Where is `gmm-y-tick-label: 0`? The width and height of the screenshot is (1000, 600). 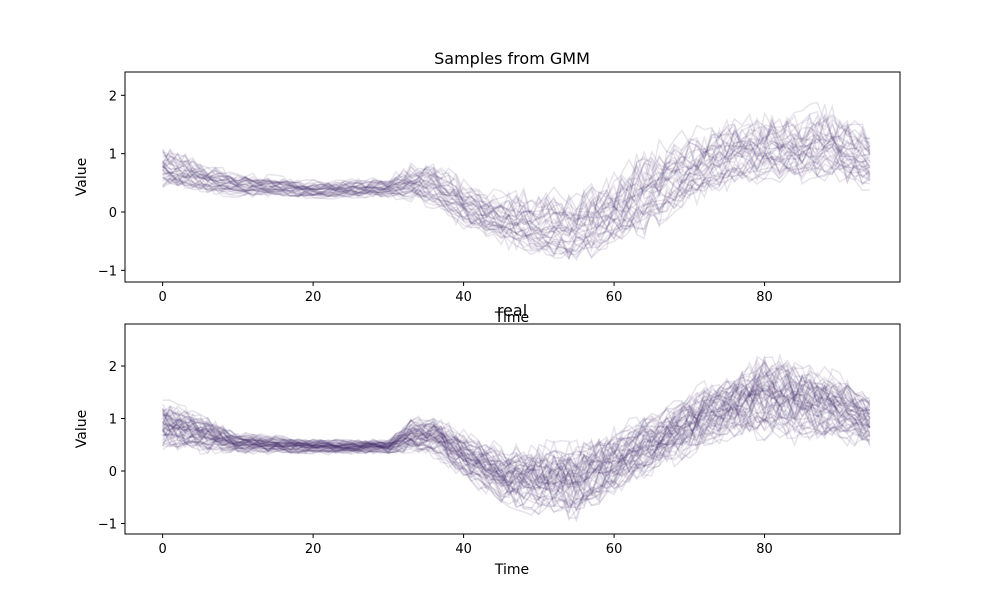
gmm-y-tick-label: 0 is located at coordinates (113, 213).